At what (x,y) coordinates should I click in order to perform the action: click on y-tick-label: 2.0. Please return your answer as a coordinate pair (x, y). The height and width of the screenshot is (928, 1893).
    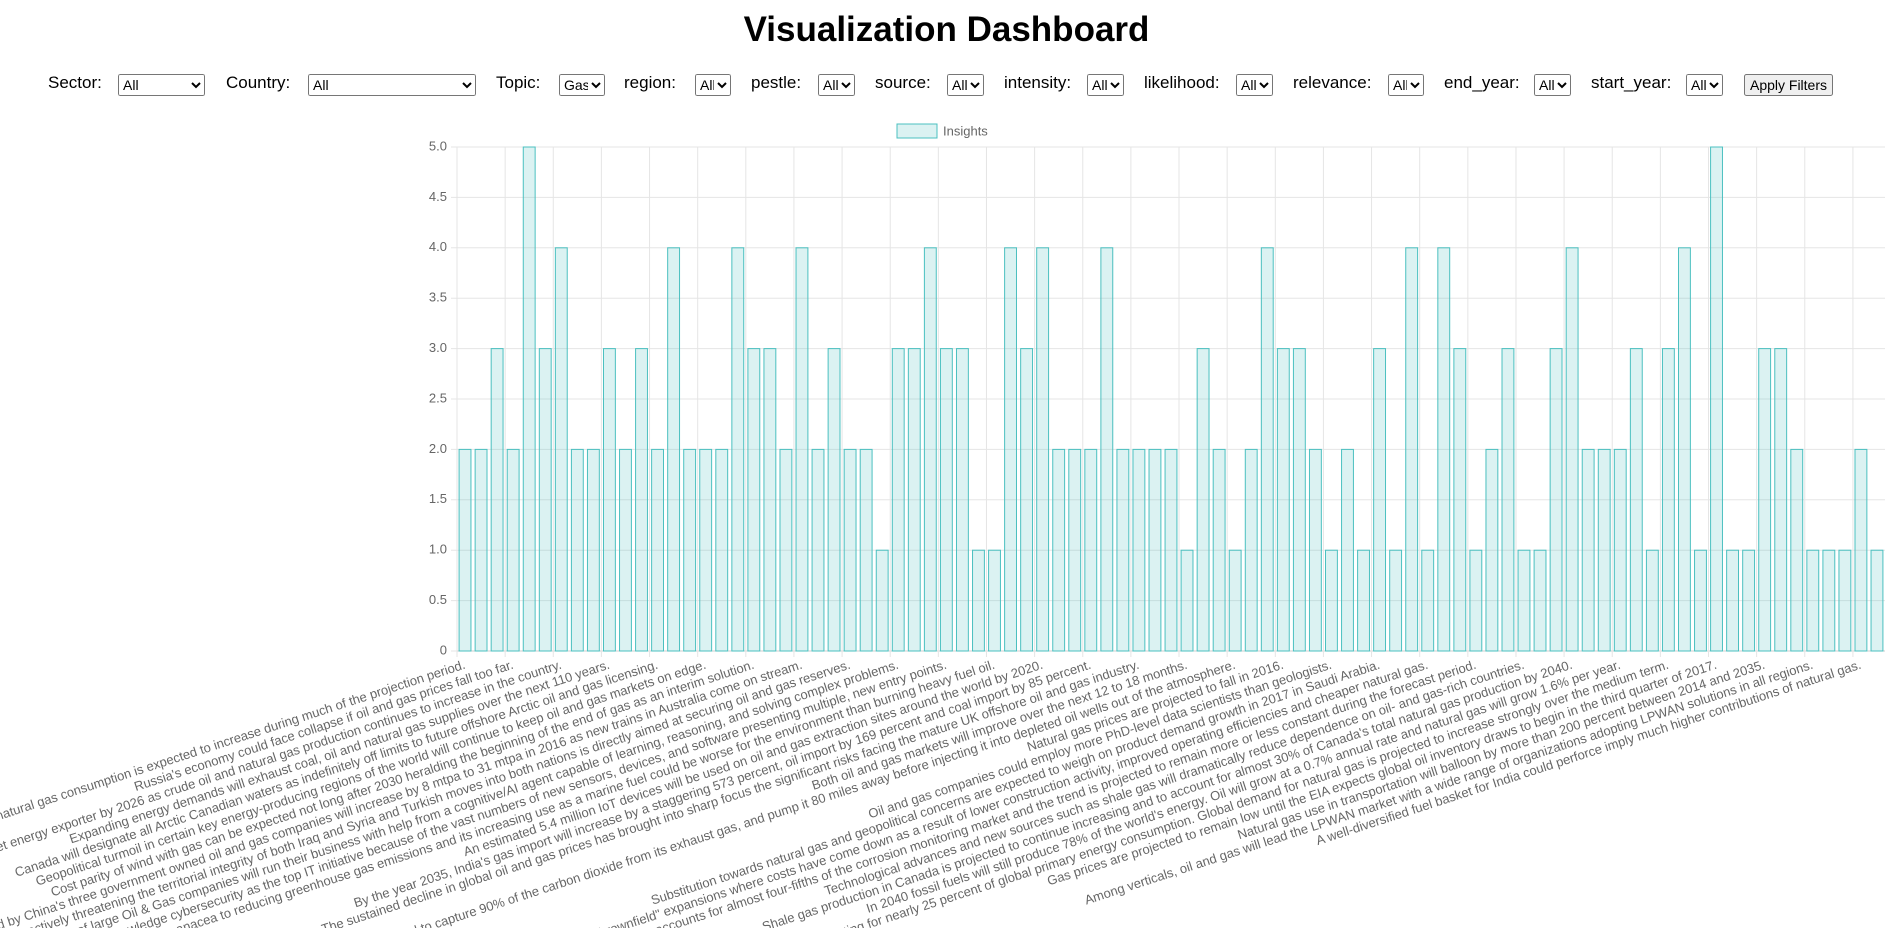
    Looking at the image, I should click on (438, 448).